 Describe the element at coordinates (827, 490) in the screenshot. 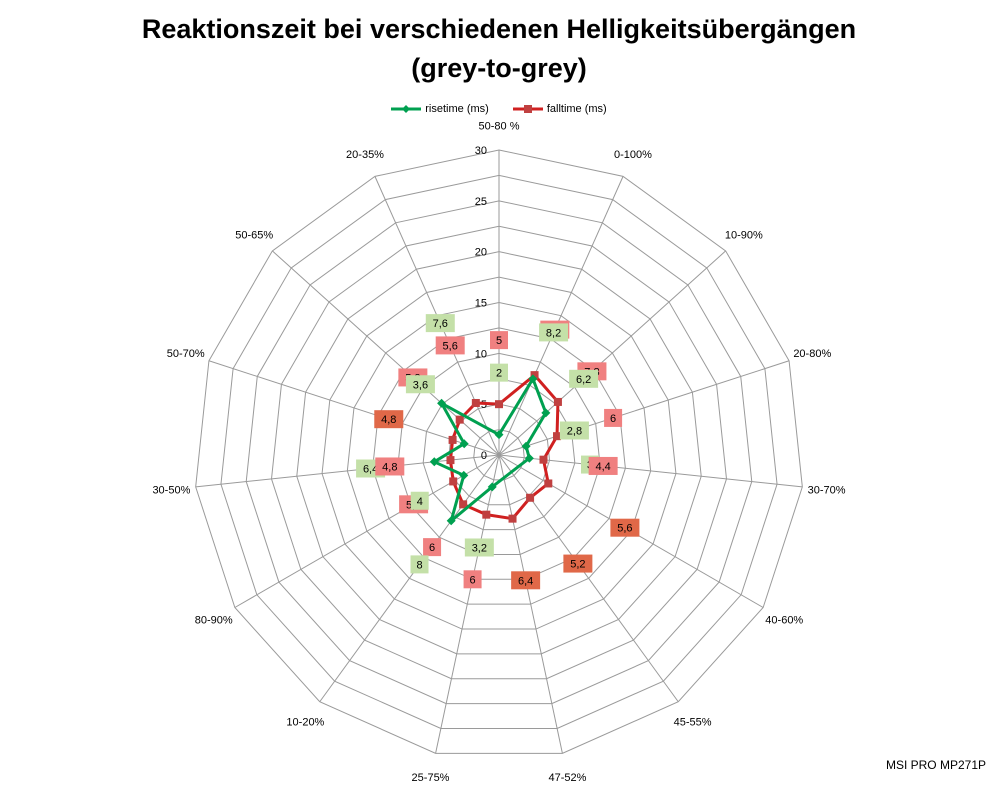

I see `axis-label: 30-70%` at that location.